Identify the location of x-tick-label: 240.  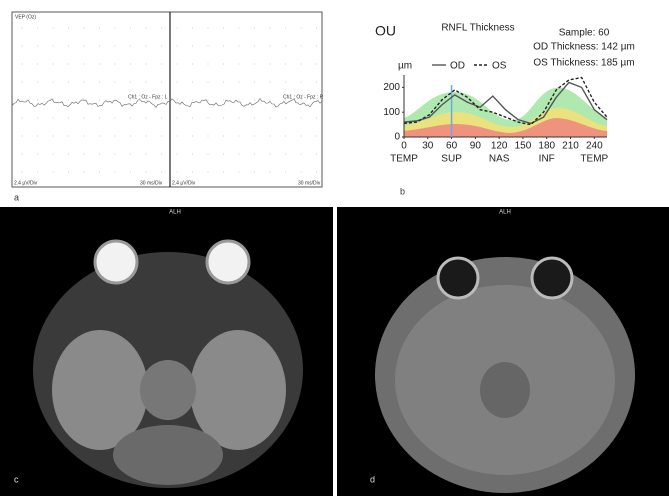
(594, 146).